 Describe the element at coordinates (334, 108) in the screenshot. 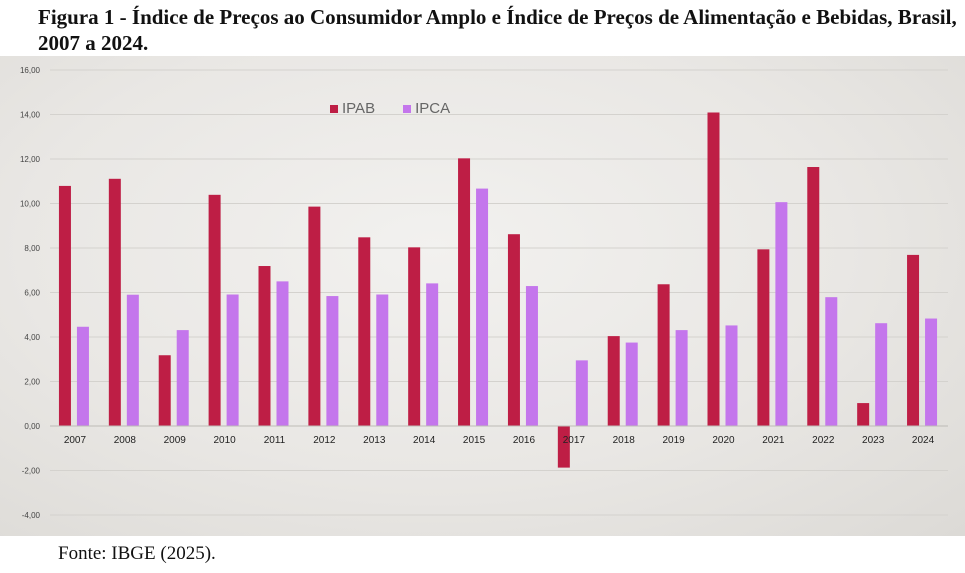

I see `legend-swatch-ipab` at that location.